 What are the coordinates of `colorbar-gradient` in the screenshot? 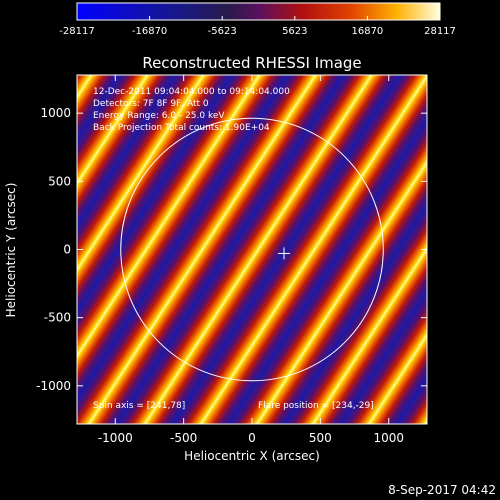 It's located at (258, 11).